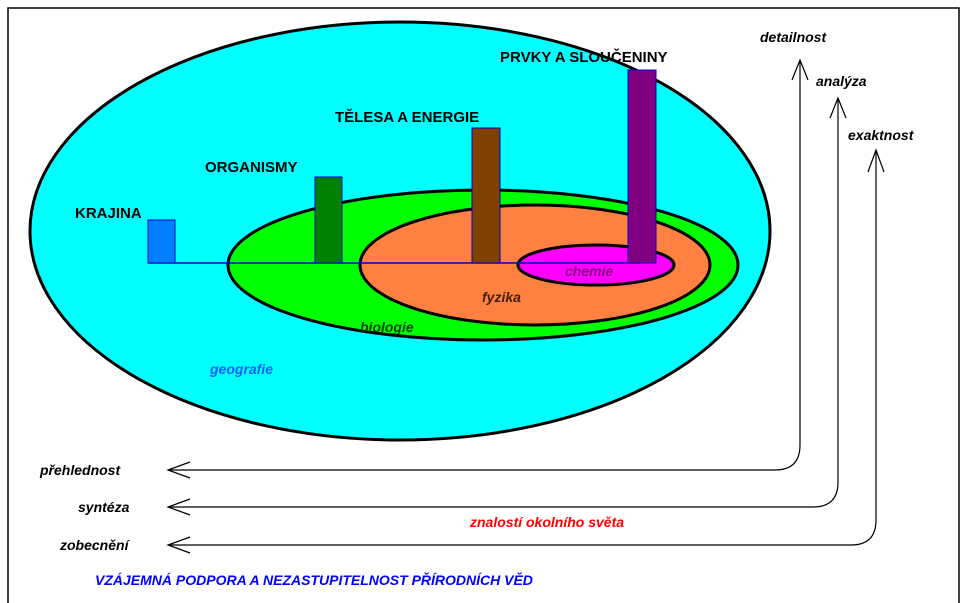  I want to click on arrow-top-label: detailnost, so click(793, 37).